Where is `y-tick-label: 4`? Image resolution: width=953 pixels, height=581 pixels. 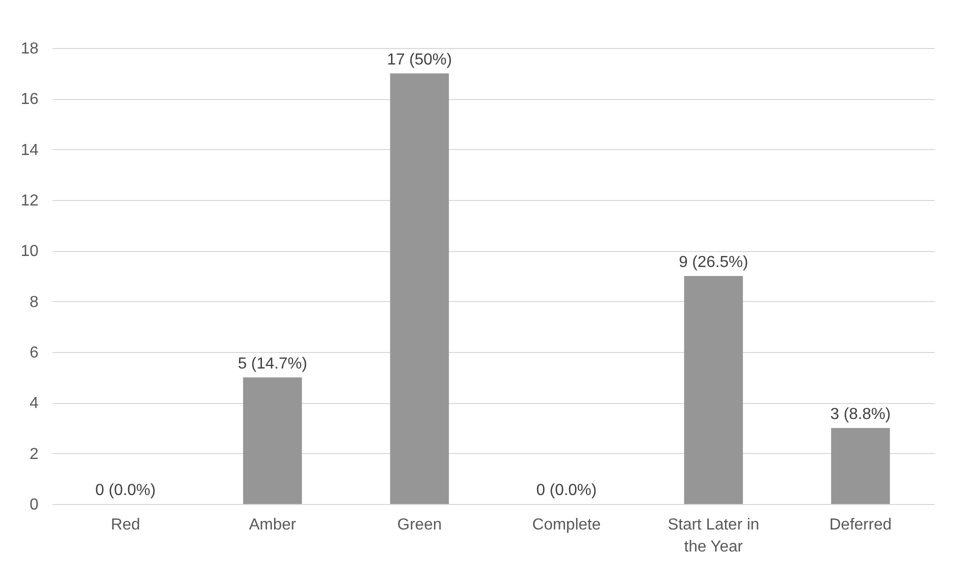 y-tick-label: 4 is located at coordinates (34, 403).